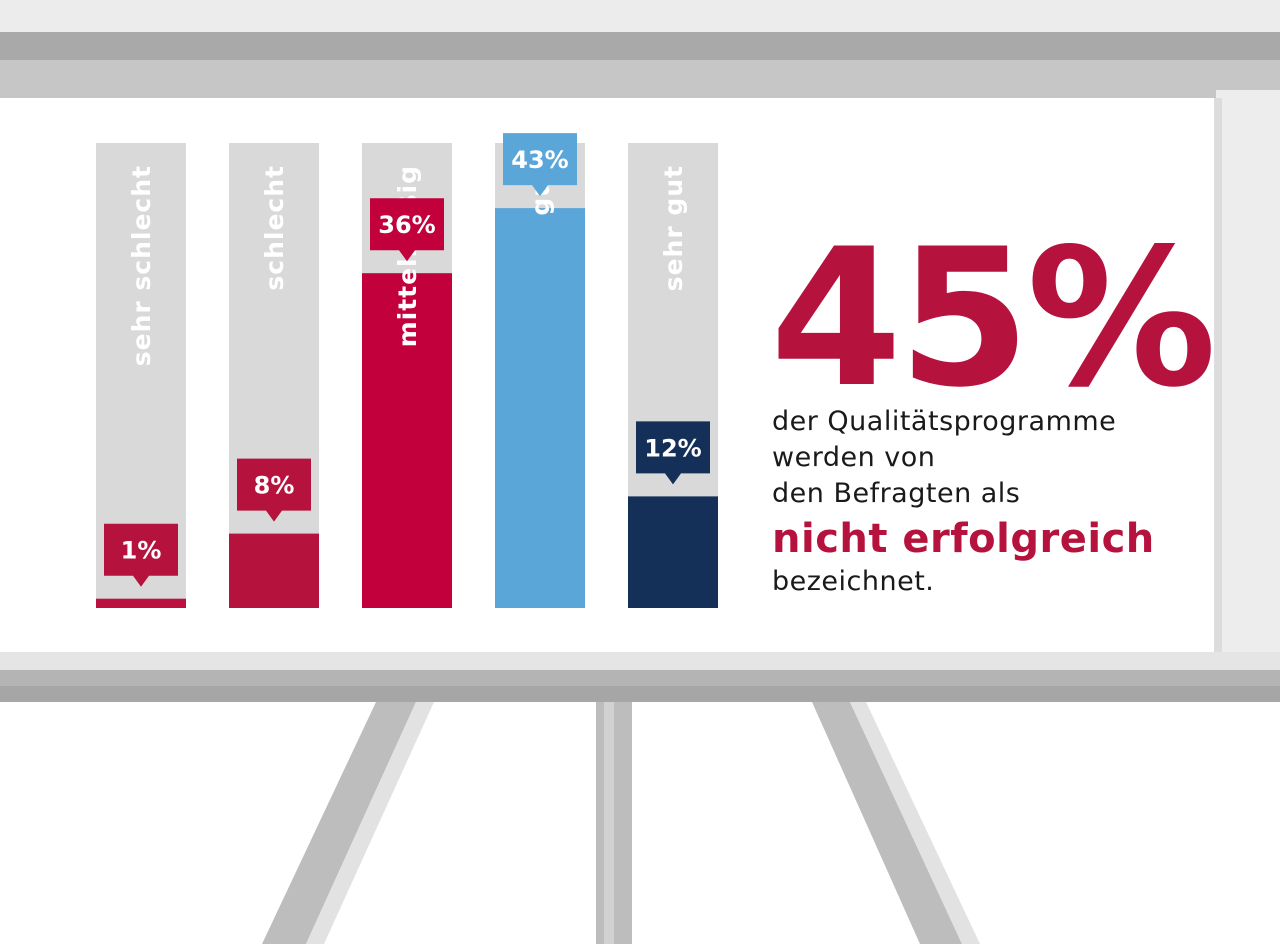 The height and width of the screenshot is (944, 1280). I want to click on category-label: sehr gut, so click(673, 228).